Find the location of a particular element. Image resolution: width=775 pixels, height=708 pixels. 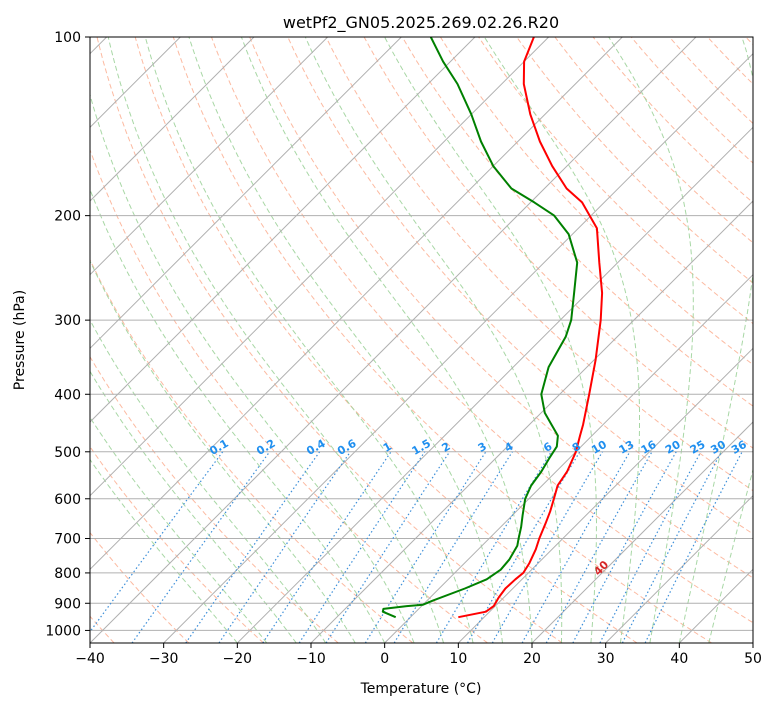

mixing-ratio-label: 0.6 is located at coordinates (347, 447).